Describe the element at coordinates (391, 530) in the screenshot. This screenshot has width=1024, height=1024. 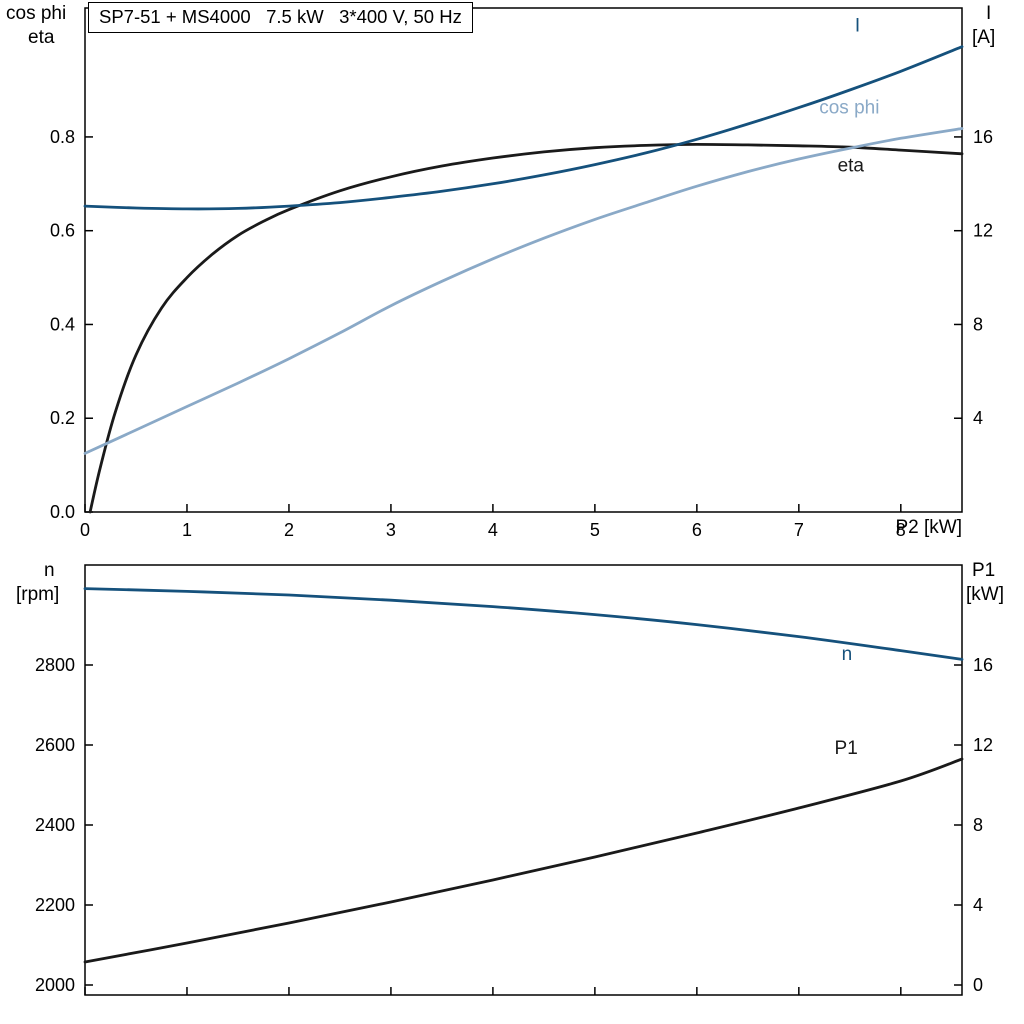
I see `x-tick-label: 3` at that location.